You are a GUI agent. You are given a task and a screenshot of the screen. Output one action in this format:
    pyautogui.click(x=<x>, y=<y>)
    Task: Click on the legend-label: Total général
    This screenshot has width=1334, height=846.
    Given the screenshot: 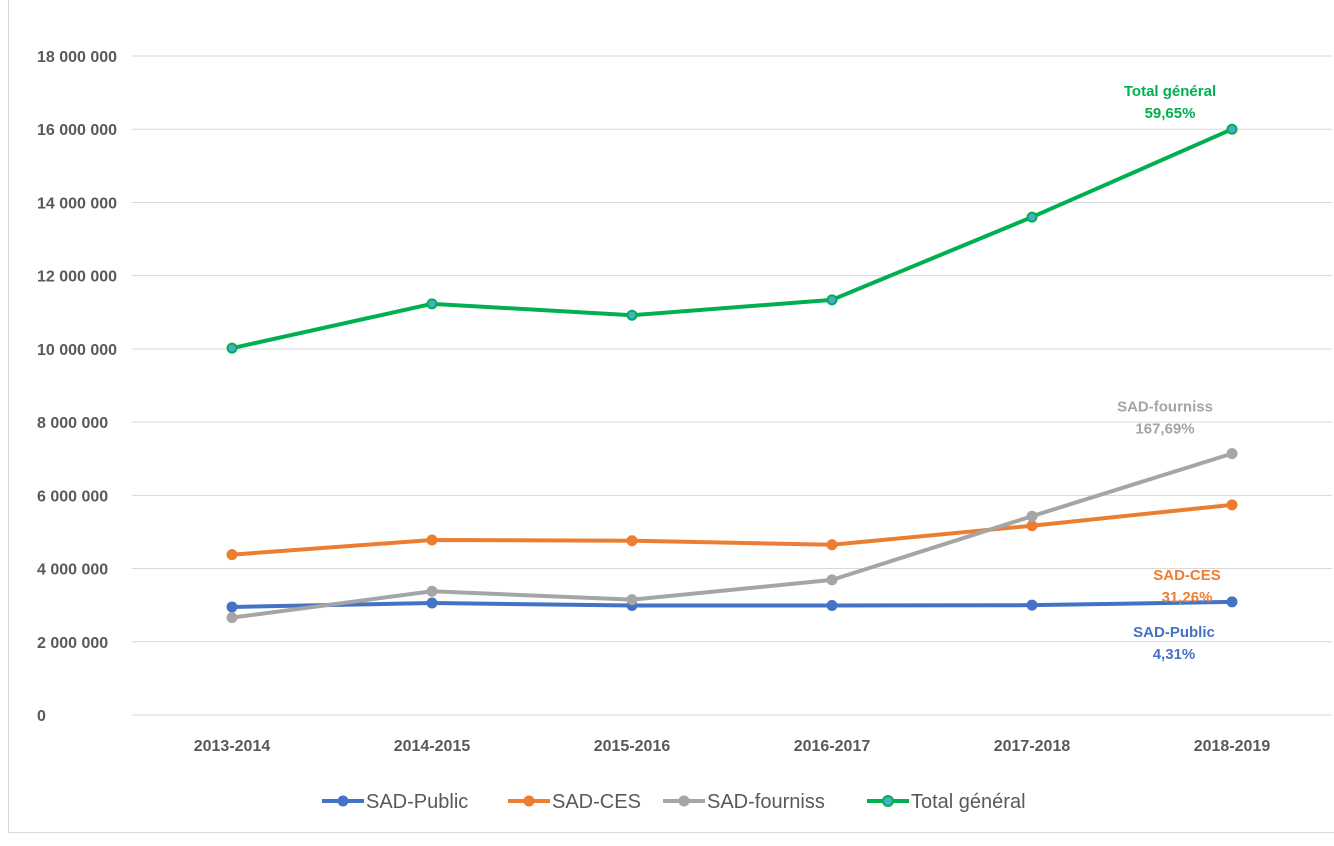 What is the action you would take?
    pyautogui.click(x=968, y=802)
    